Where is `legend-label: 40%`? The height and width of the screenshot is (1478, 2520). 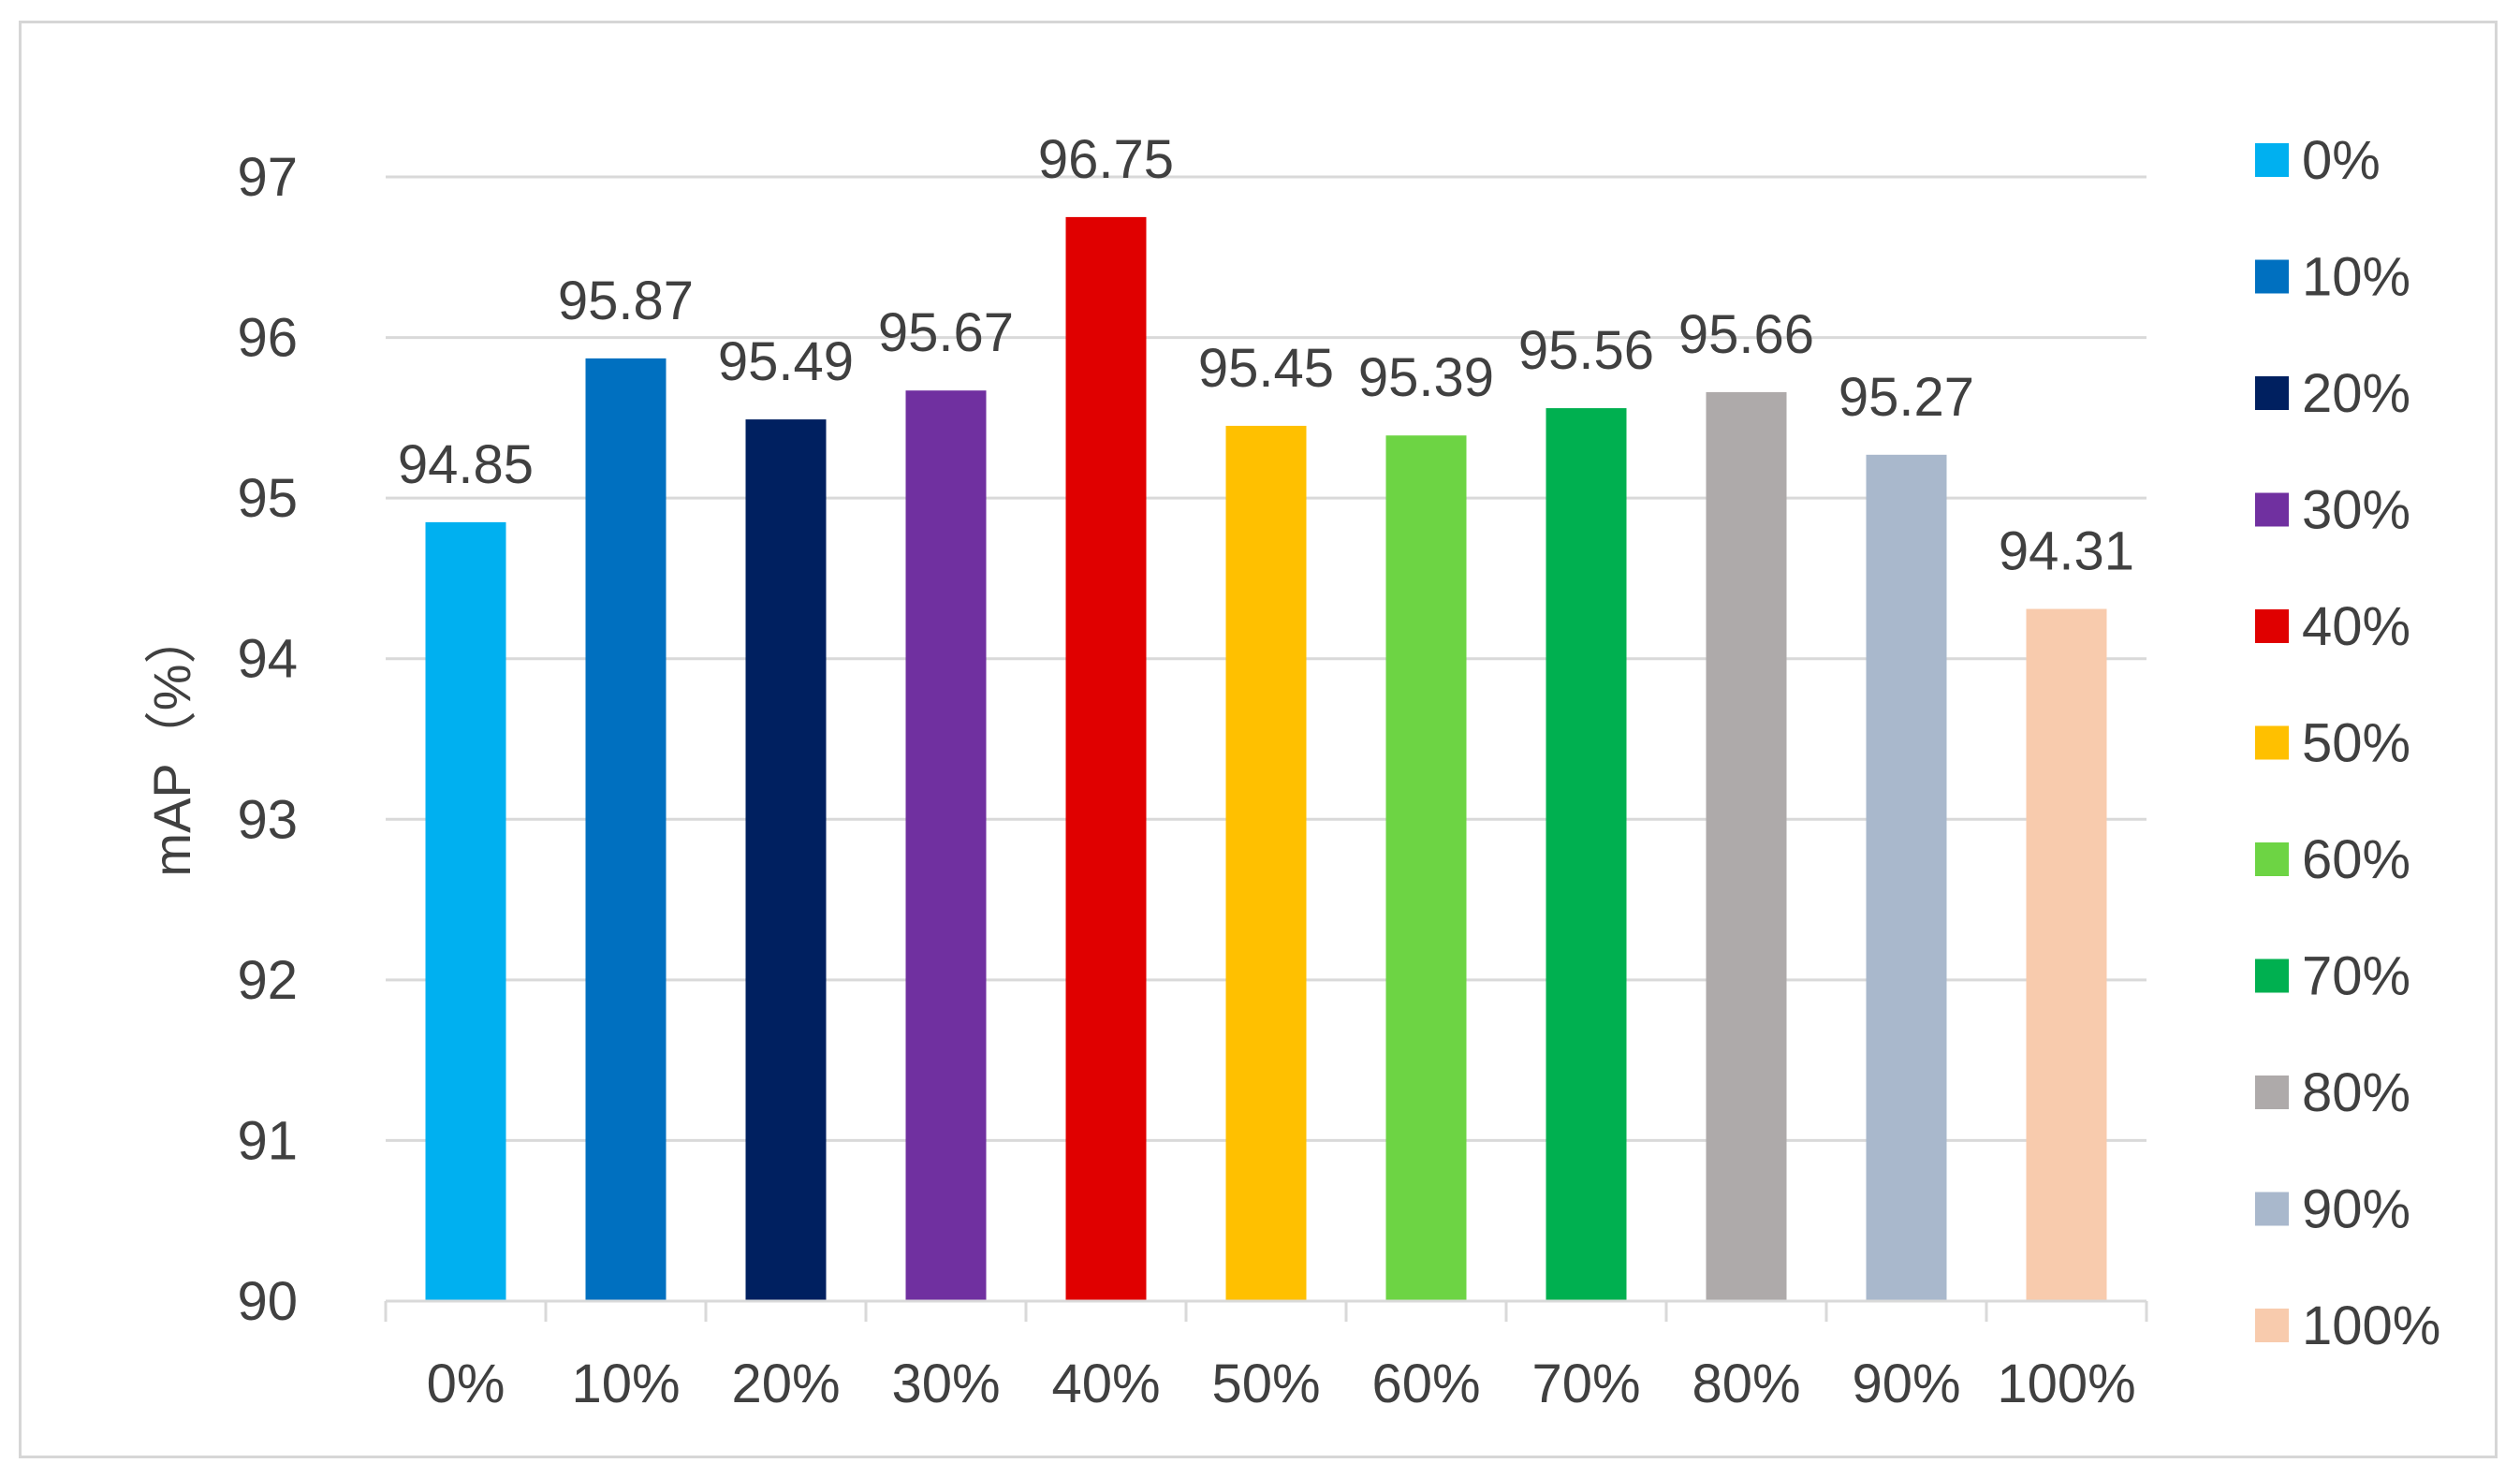
legend-label: 40% is located at coordinates (2356, 626).